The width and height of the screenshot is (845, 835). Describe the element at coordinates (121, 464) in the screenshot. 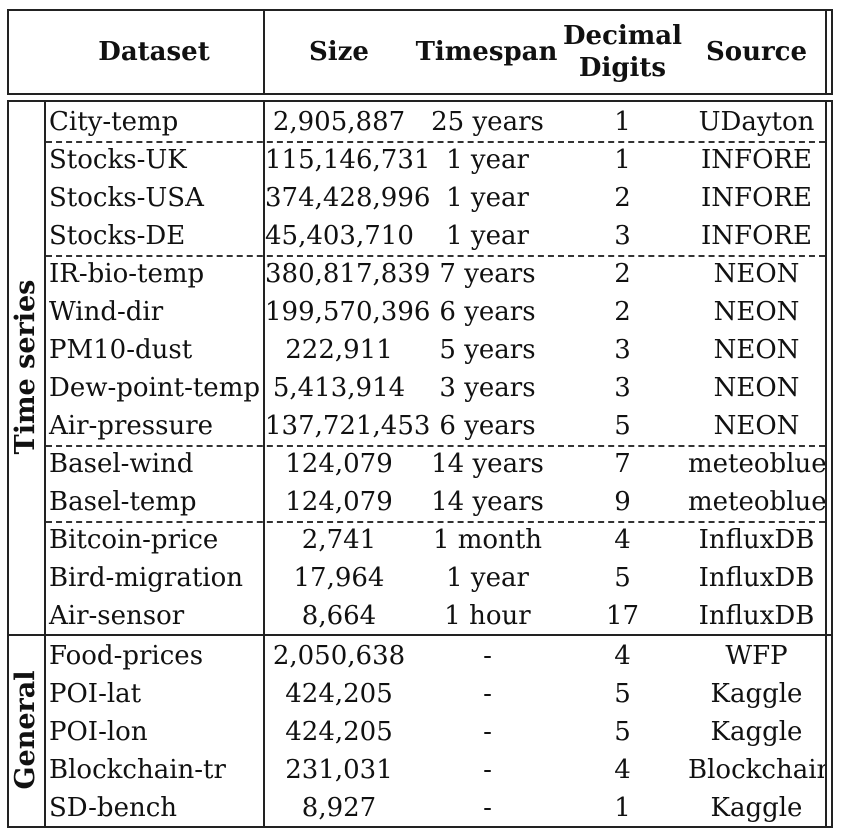

I see `dataset-cell: Basel-wind` at that location.